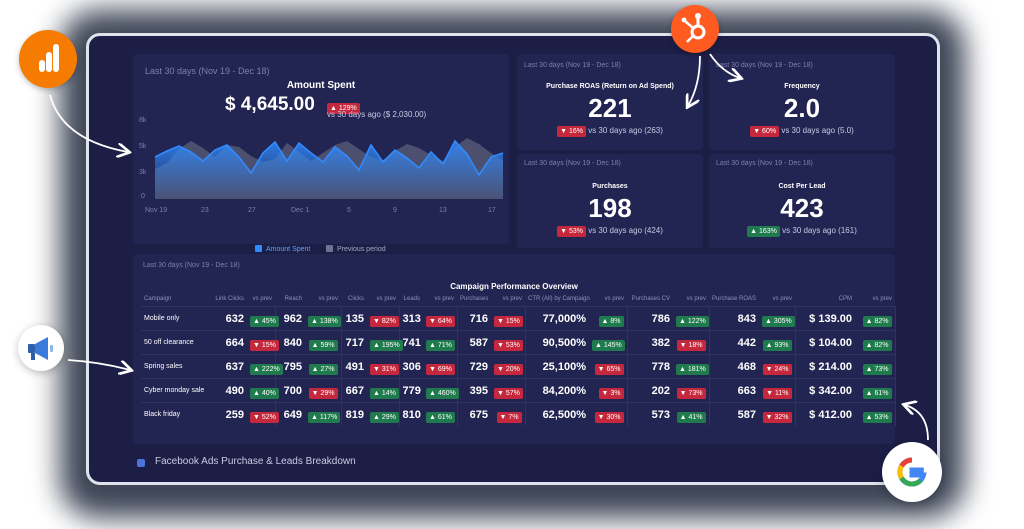 This screenshot has width=1024, height=529. What do you see at coordinates (411, 299) in the screenshot?
I see `column-header: Leads` at bounding box center [411, 299].